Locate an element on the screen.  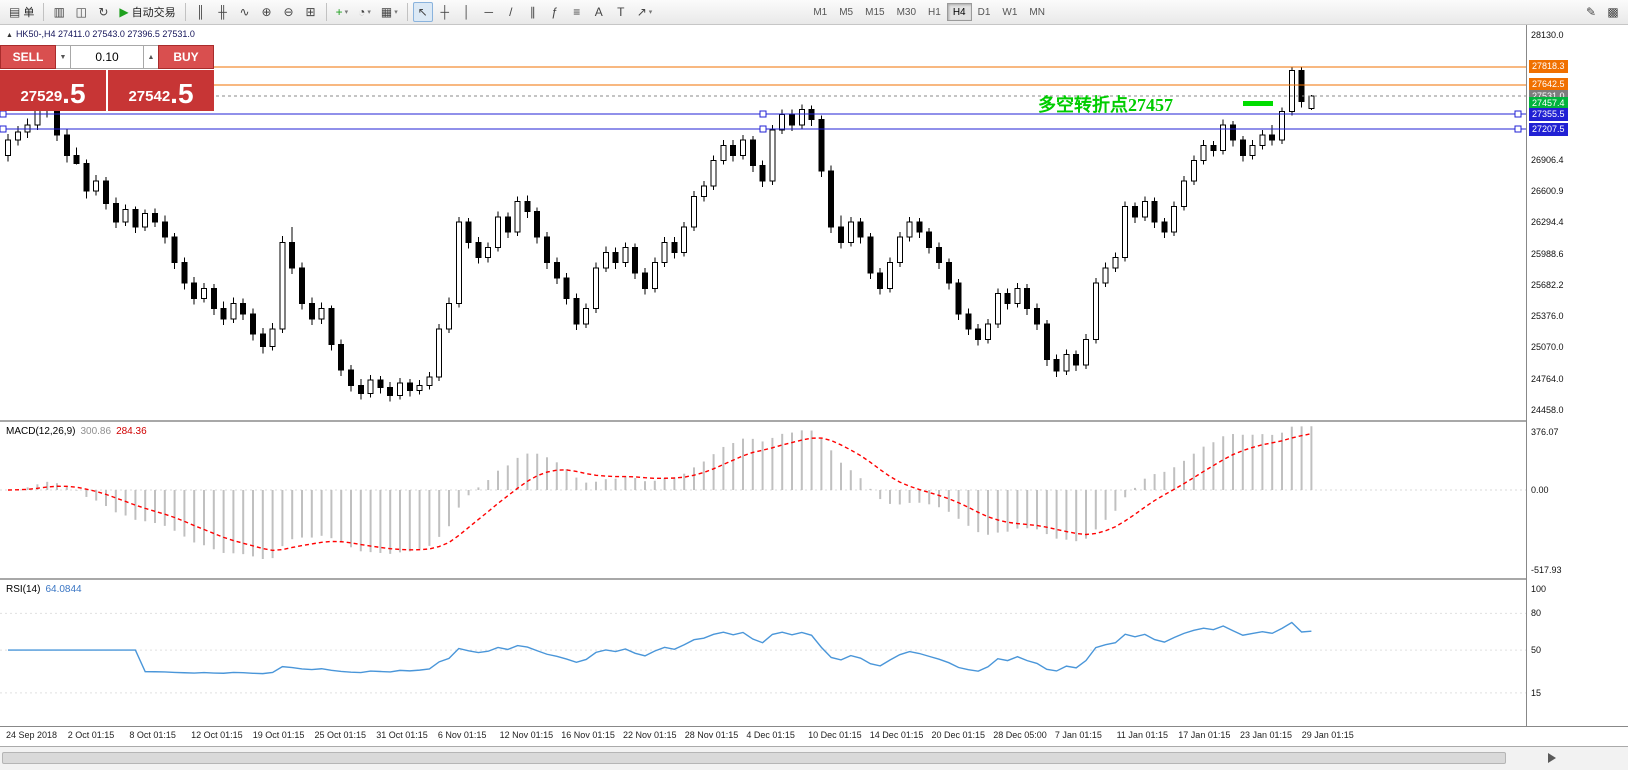
time-tick-label: 29 Jan 01:15 is located at coordinates (1327, 735).